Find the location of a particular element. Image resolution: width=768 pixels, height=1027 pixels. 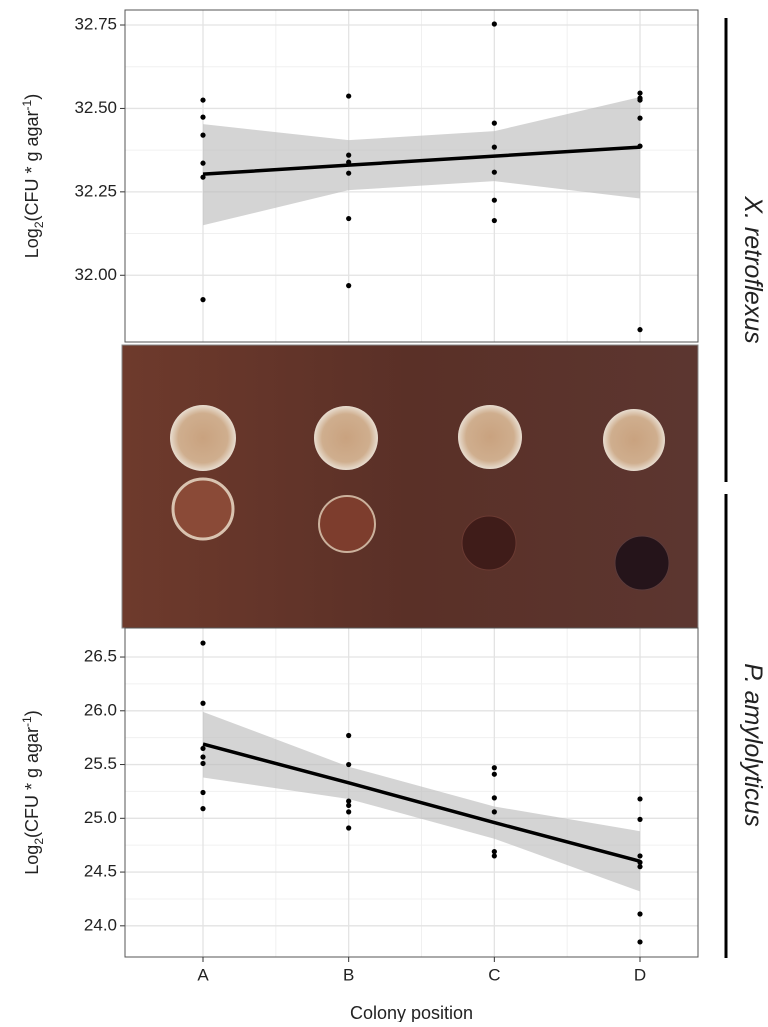

y-tick-label: 32.25 is located at coordinates (95, 190).